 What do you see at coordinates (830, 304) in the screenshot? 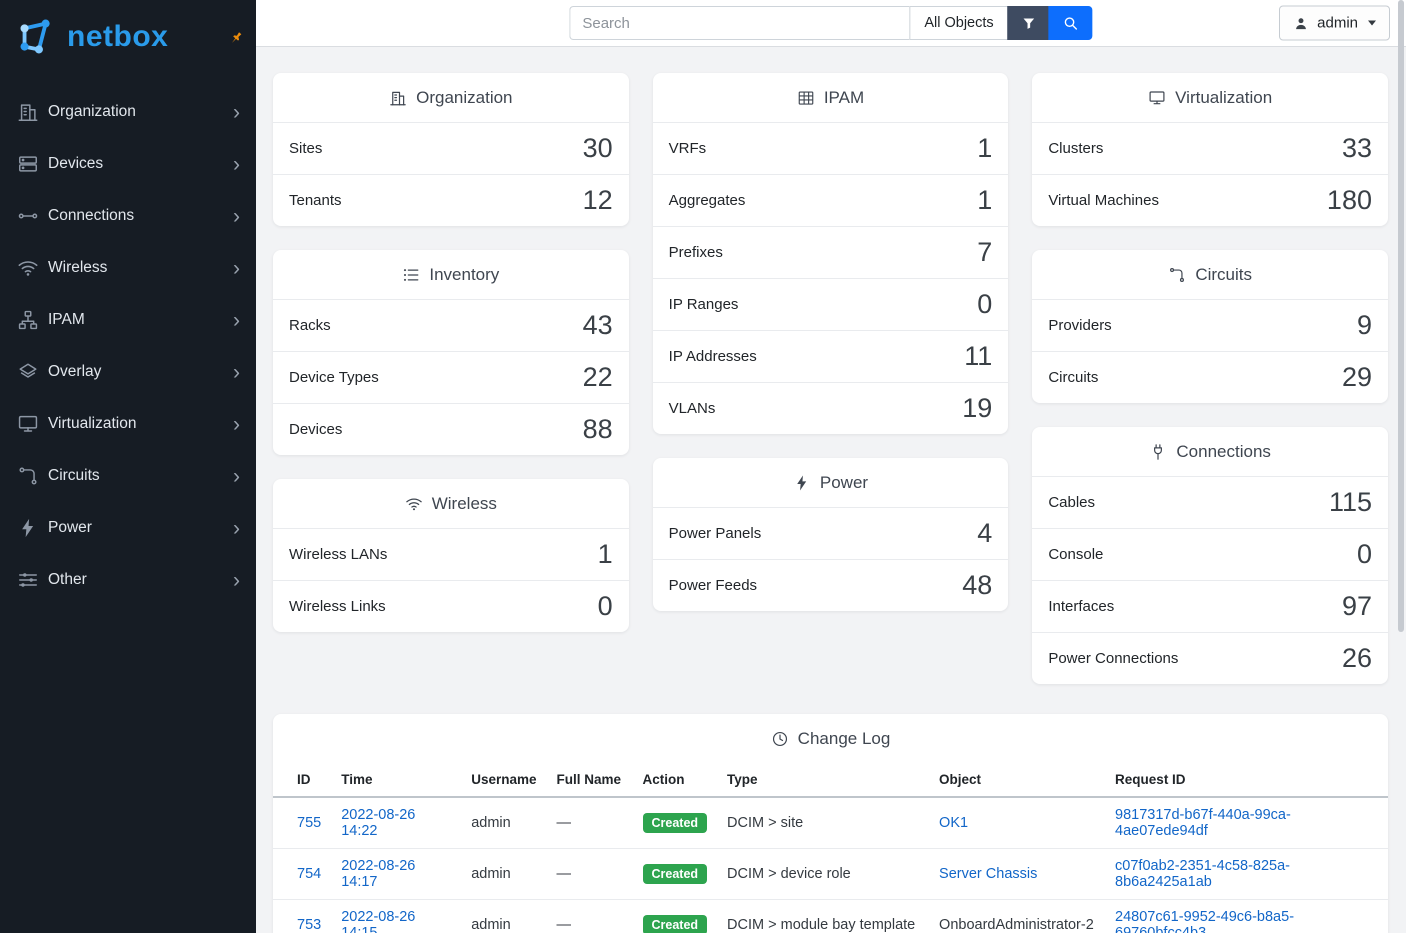
I see `stat-row-ip-ranges: IP Ranges 0` at bounding box center [830, 304].